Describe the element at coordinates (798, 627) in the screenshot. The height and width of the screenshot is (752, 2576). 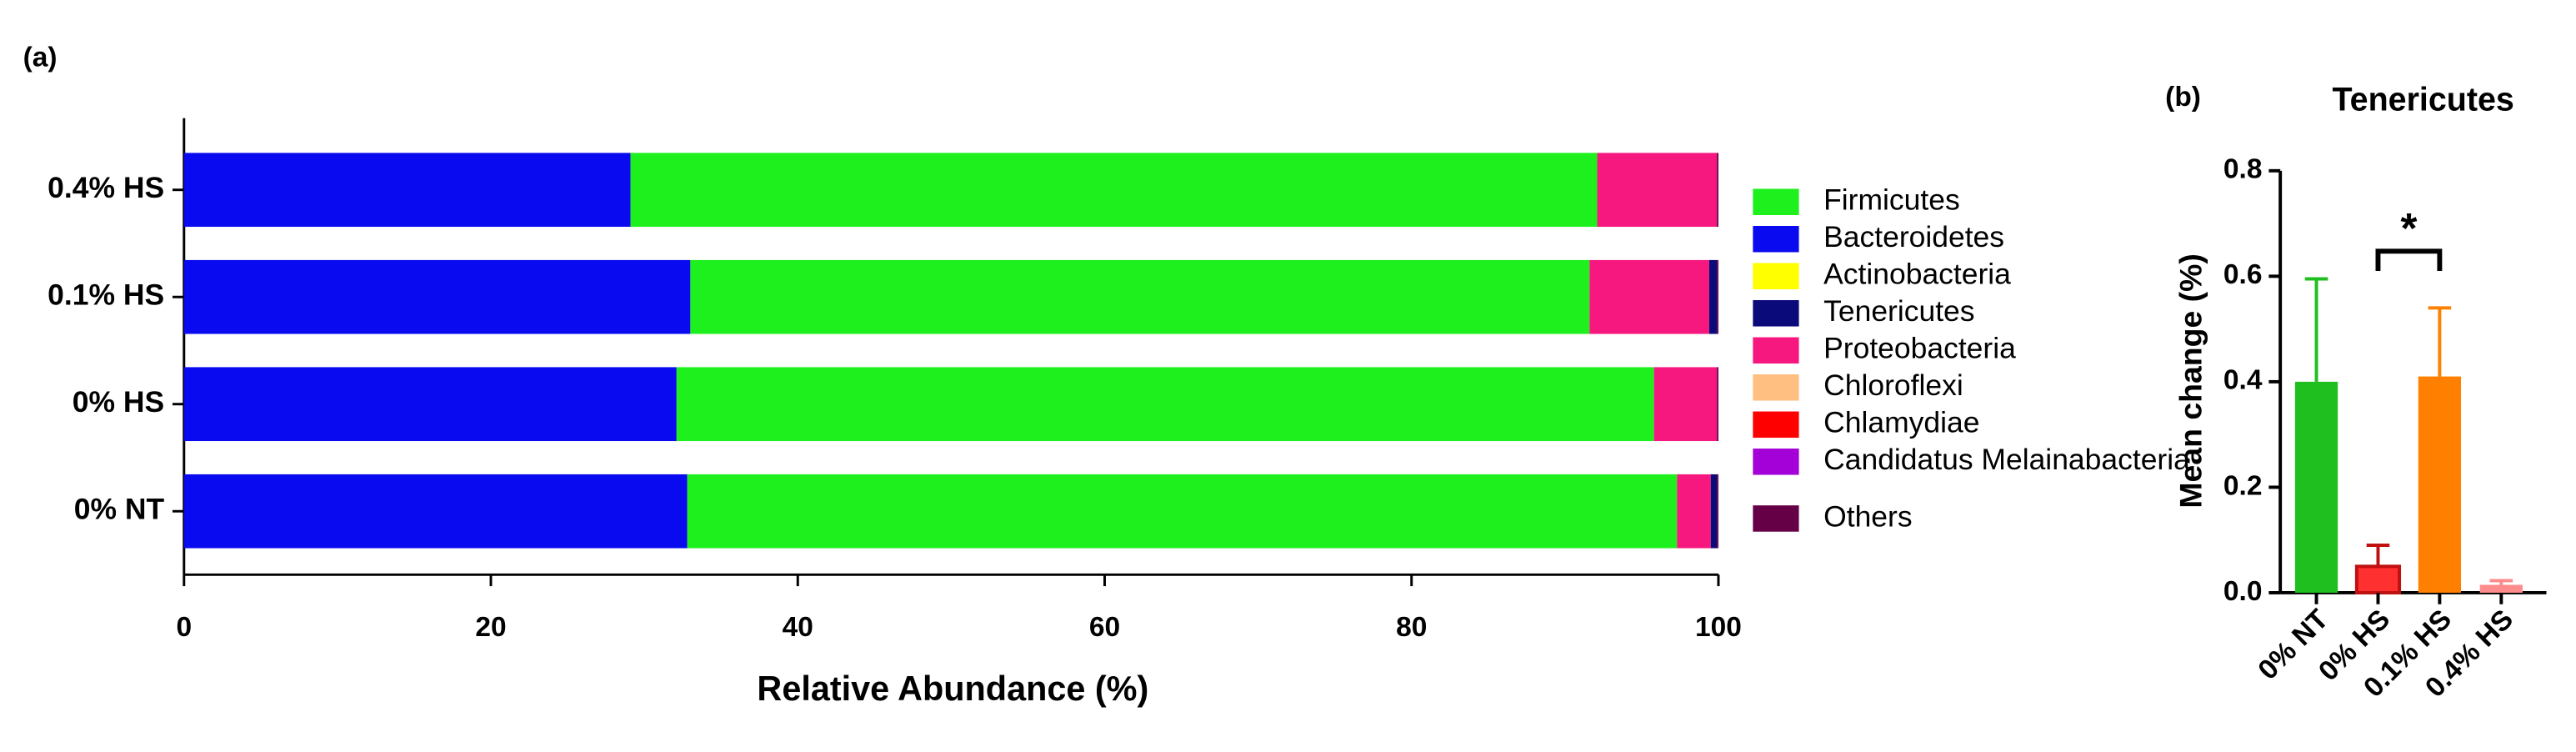
I see `x-tick-label: 40` at that location.